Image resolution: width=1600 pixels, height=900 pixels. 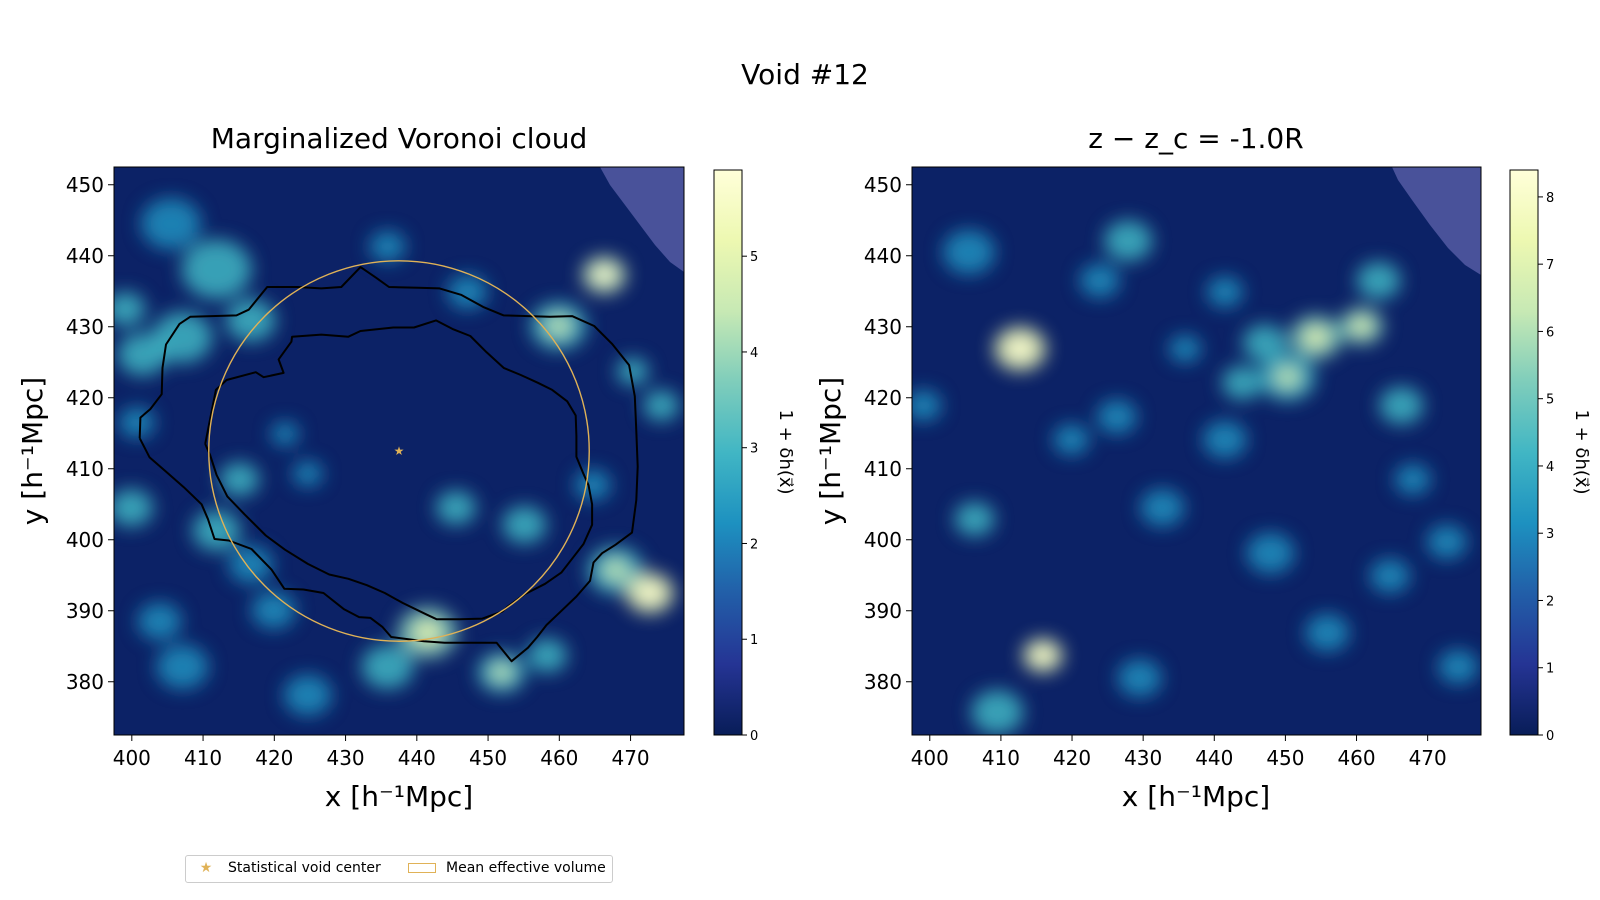 I want to click on legend-item-void-center: ★ Statistical void center, so click(x=288, y=868).